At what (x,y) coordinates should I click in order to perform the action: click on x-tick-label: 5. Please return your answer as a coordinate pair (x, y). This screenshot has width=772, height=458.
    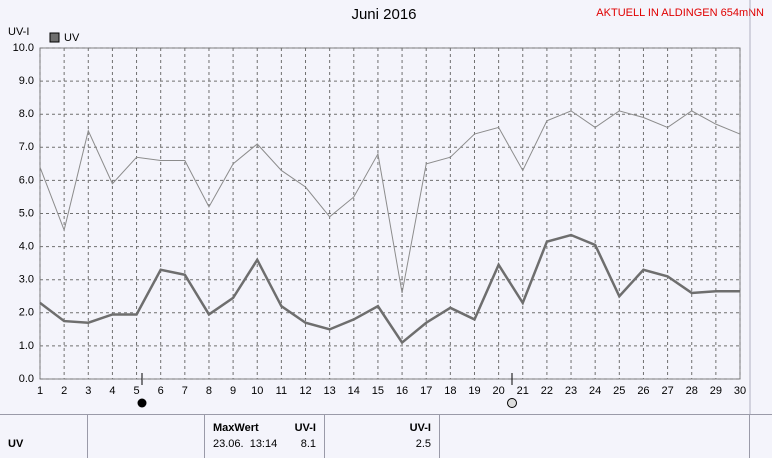
    Looking at the image, I should click on (136, 391).